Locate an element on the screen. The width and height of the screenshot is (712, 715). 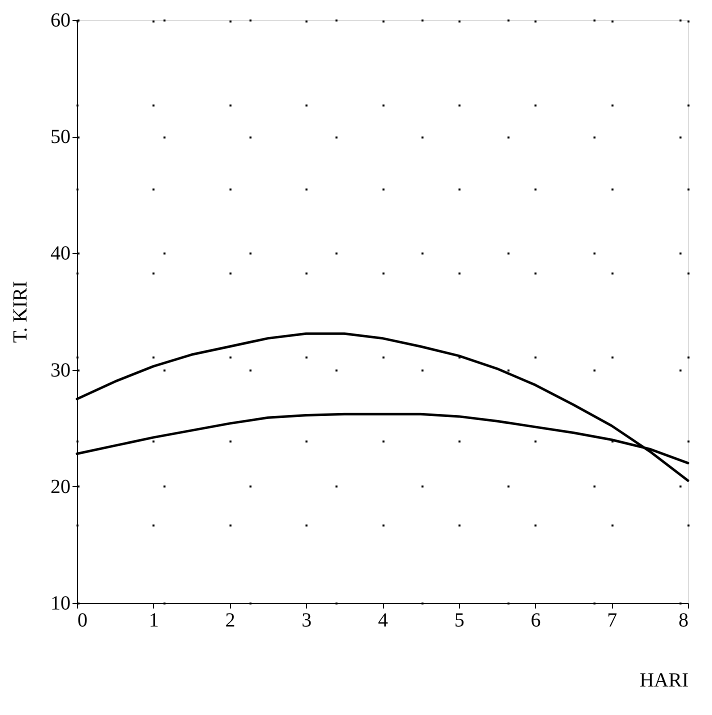
y-tick-label: 30 is located at coordinates (60, 370).